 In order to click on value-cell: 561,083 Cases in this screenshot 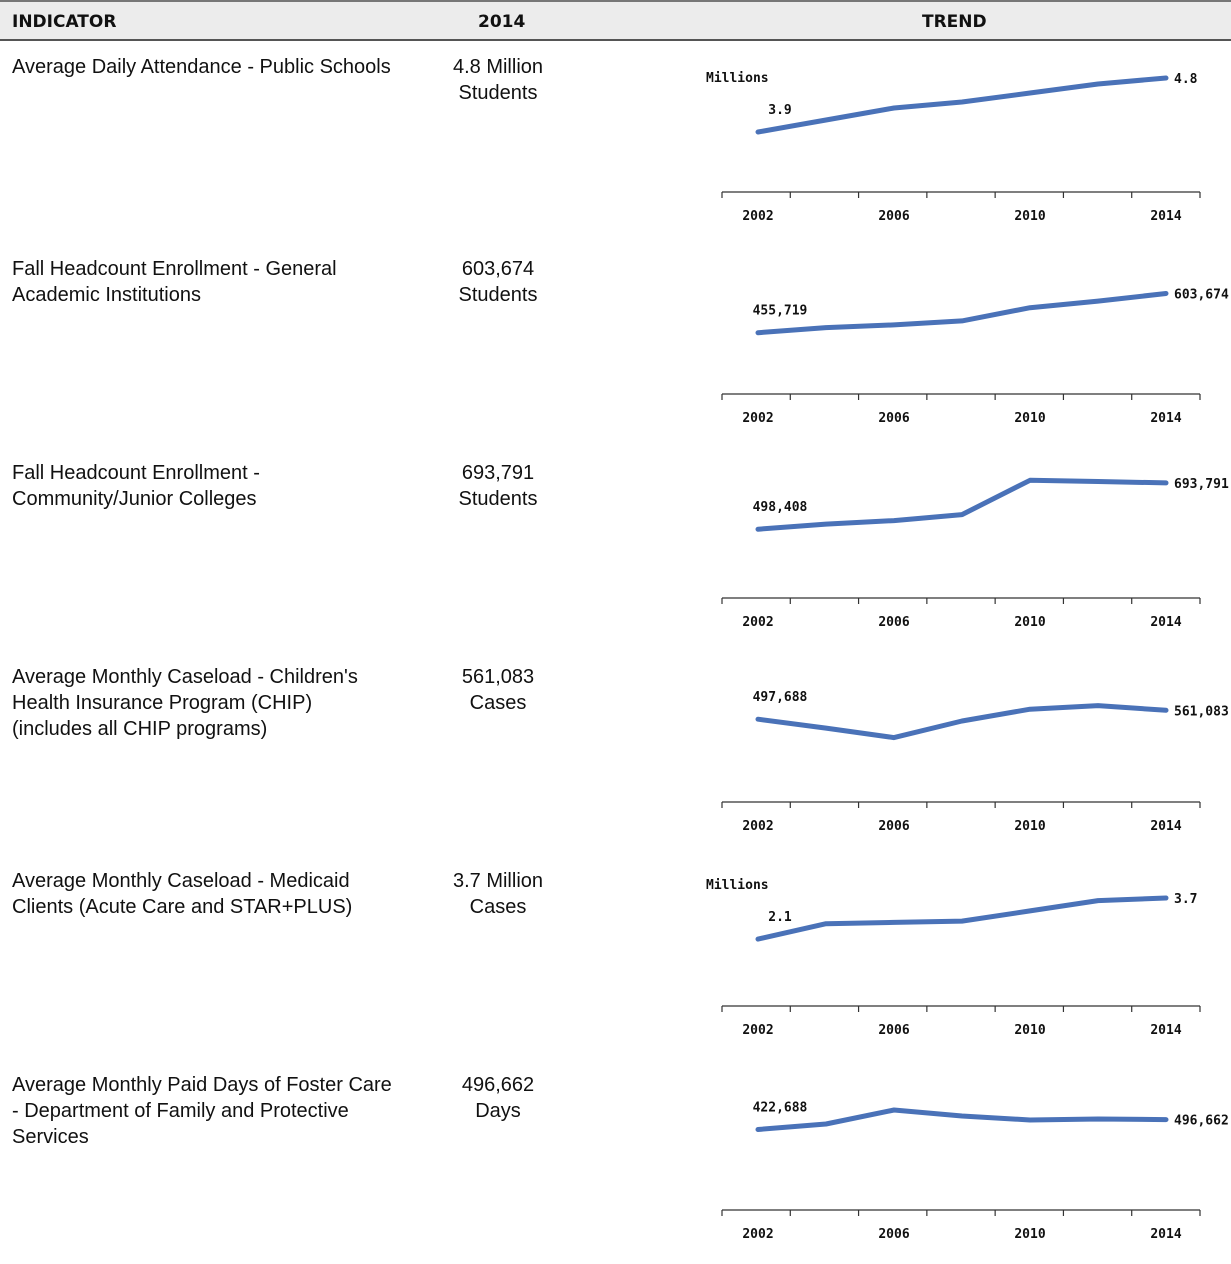, I will do `click(498, 690)`.